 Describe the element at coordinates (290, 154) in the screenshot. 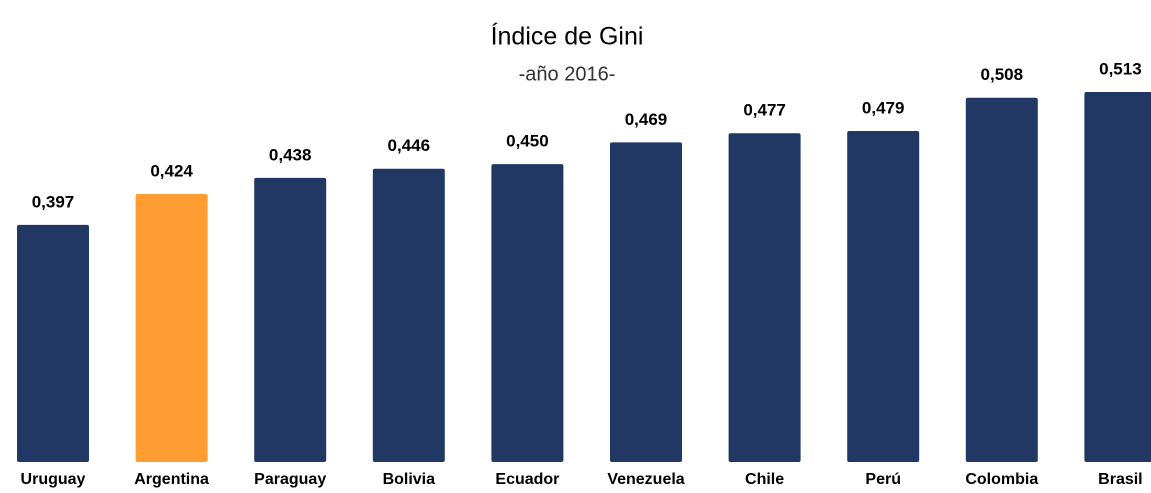

I see `value-label: 0,438` at that location.